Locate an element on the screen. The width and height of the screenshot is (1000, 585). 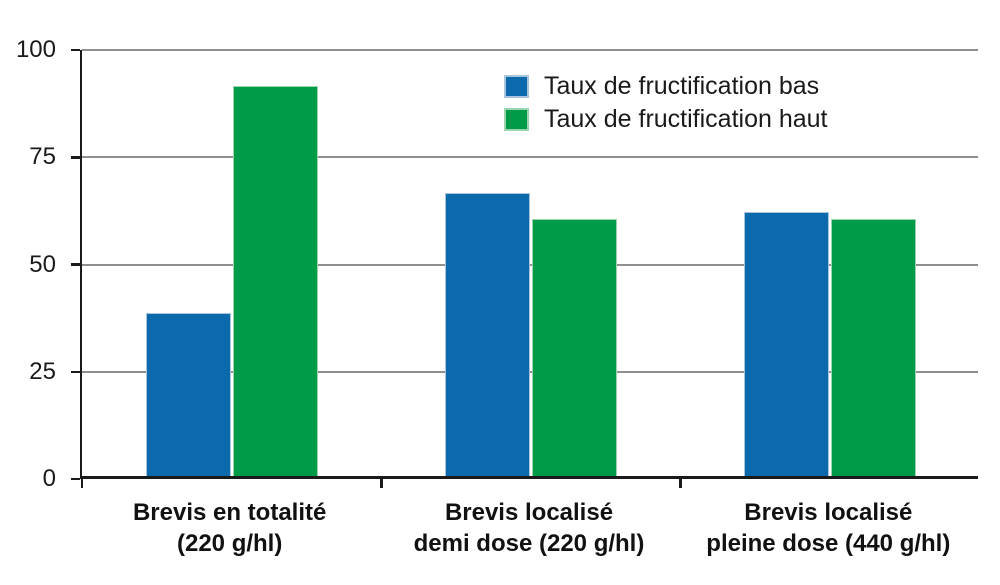
category-label-2: Brevis localisé demi dose (220 g/hl) is located at coordinates (528, 528).